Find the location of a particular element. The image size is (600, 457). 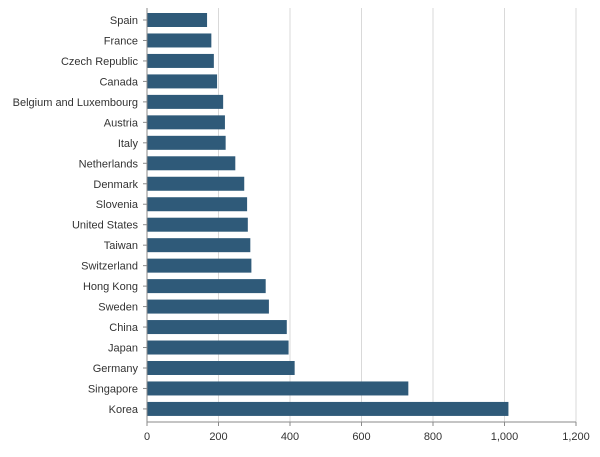

category-label: Sweden is located at coordinates (118, 308).